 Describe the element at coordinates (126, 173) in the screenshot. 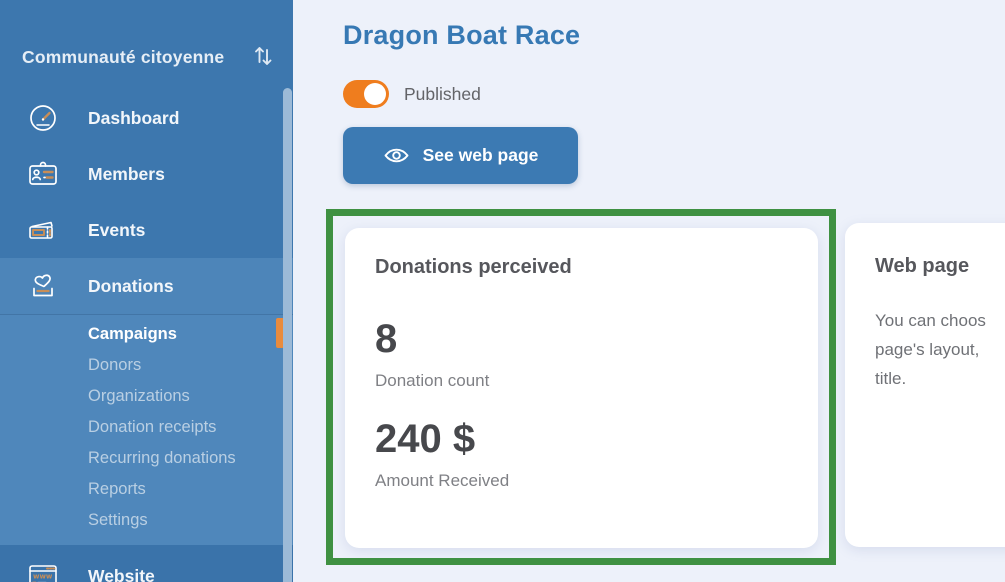

I see `sidebar-item-label: Members` at that location.